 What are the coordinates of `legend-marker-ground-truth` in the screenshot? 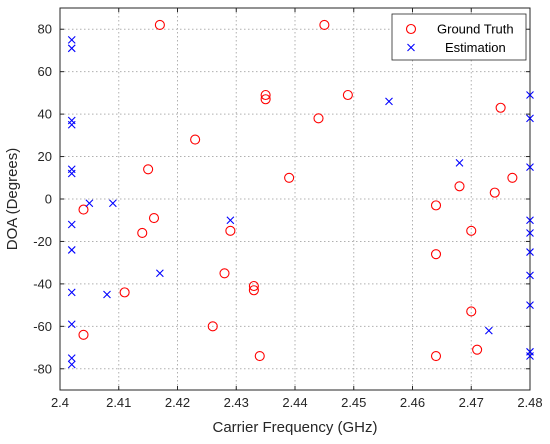 It's located at (411, 29).